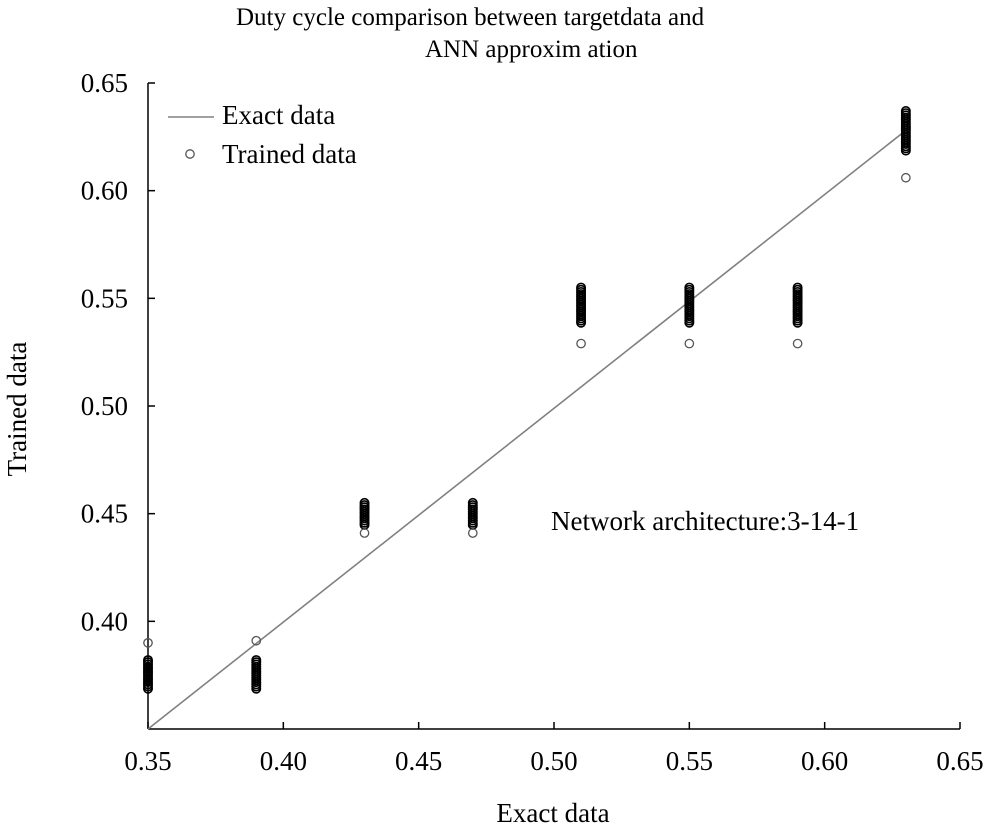  I want to click on y-axis-label: Trained data, so click(17, 409).